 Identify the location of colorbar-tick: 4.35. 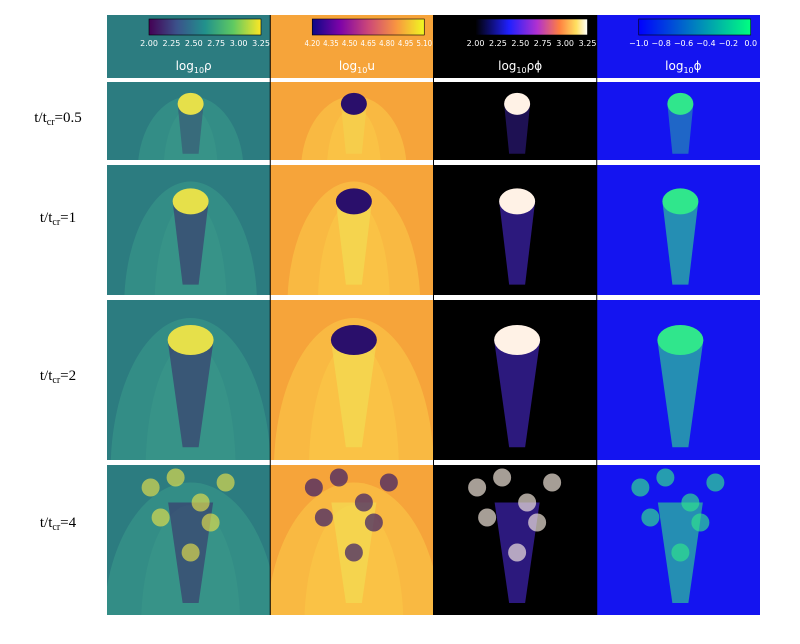
(331, 43).